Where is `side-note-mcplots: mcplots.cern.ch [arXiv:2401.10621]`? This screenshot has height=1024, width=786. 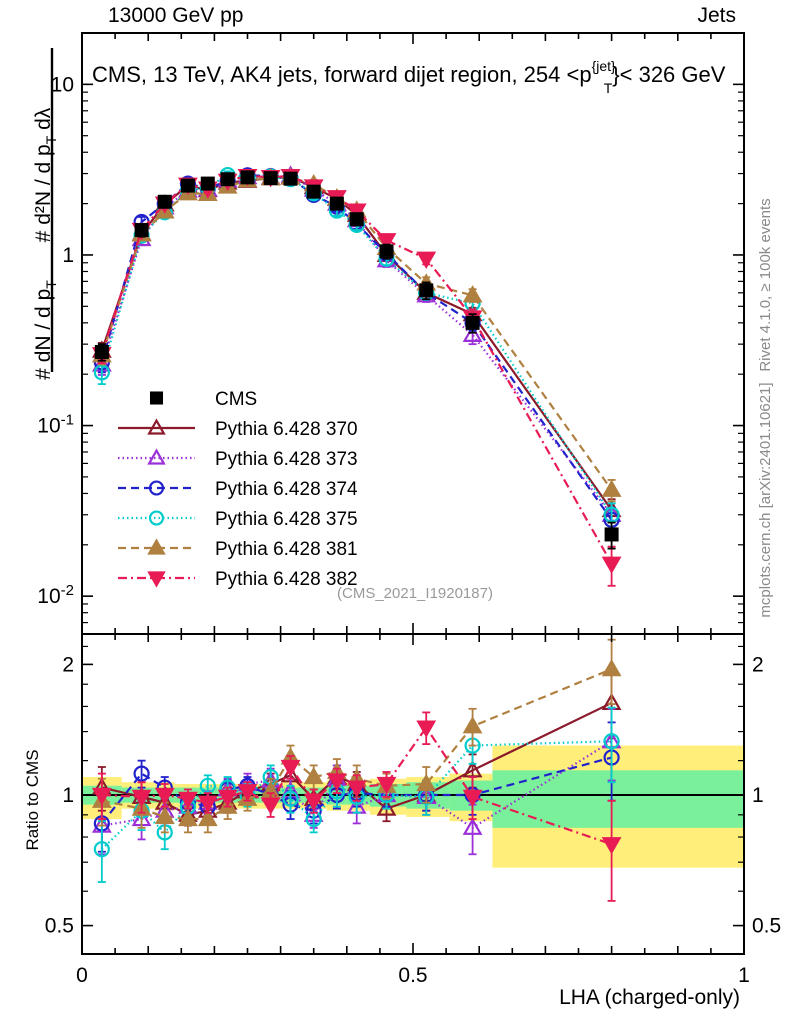
side-note-mcplots: mcplots.cern.ch [arXiv:2401.10621] is located at coordinates (765, 499).